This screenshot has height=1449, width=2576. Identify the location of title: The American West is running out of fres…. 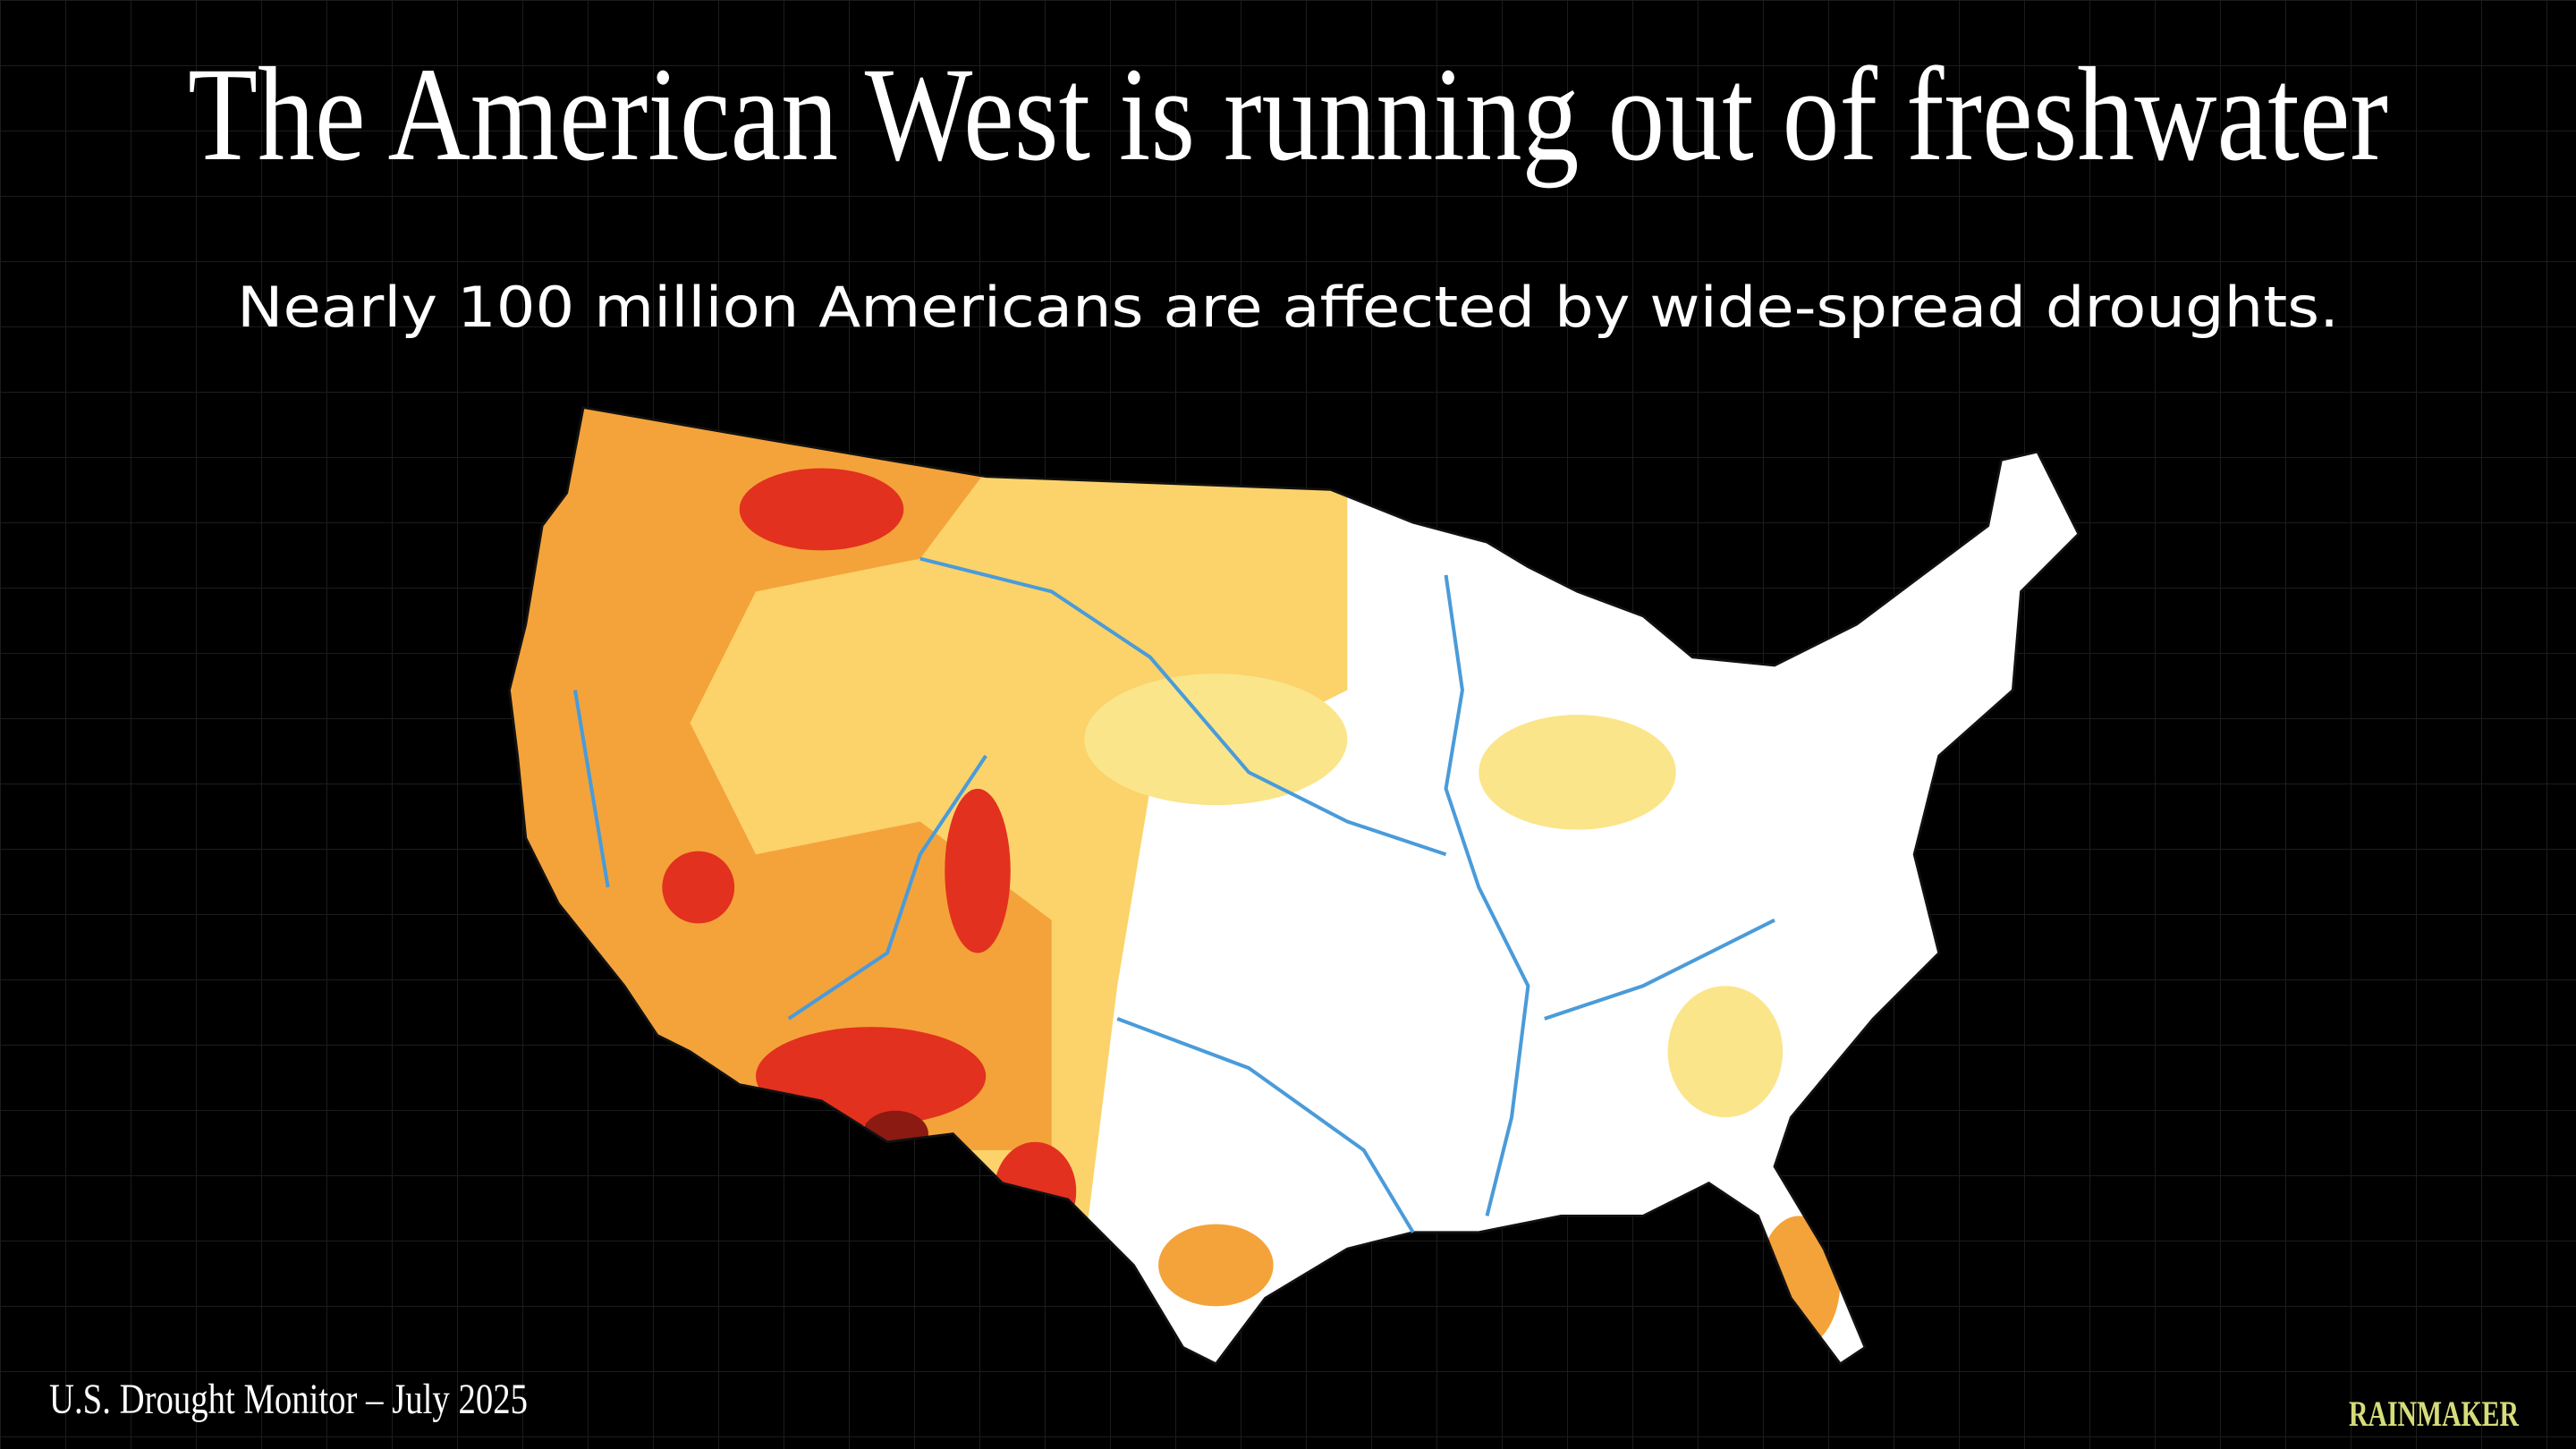
(1288, 114).